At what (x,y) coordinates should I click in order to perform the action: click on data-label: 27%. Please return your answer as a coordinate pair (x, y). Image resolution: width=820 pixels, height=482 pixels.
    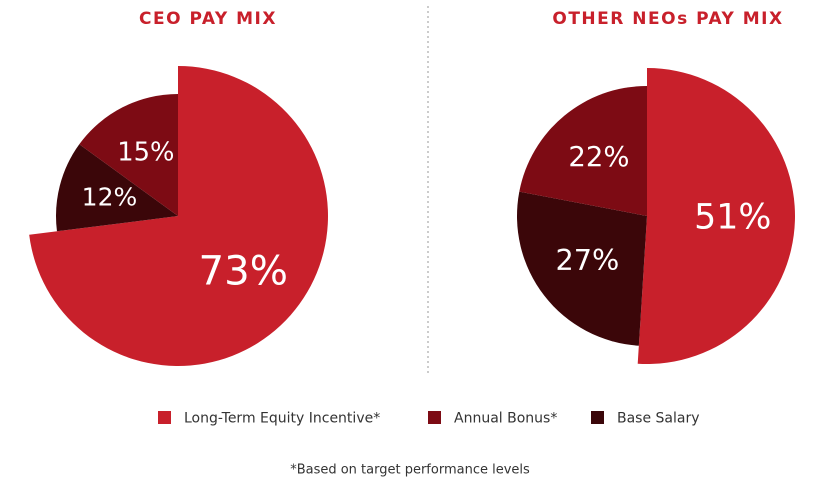
    Looking at the image, I should click on (587, 260).